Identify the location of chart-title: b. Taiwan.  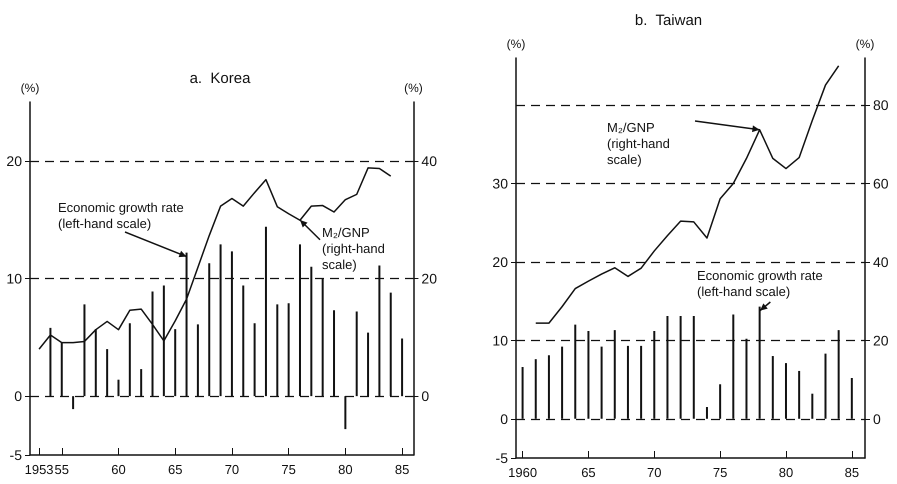
(668, 20).